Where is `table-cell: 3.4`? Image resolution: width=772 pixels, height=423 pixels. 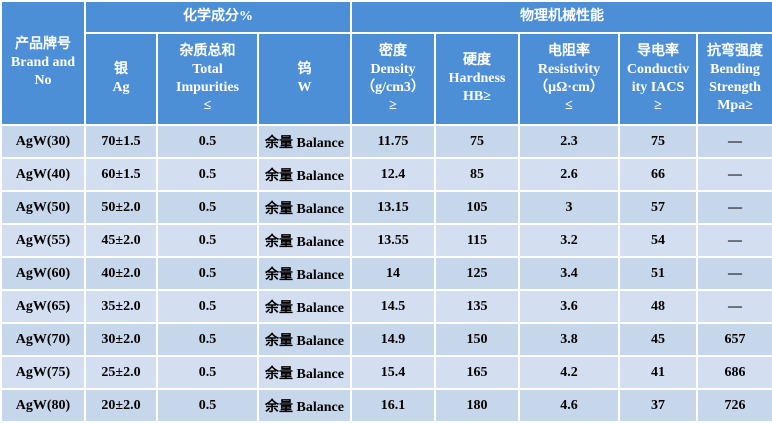
table-cell: 3.4 is located at coordinates (569, 273).